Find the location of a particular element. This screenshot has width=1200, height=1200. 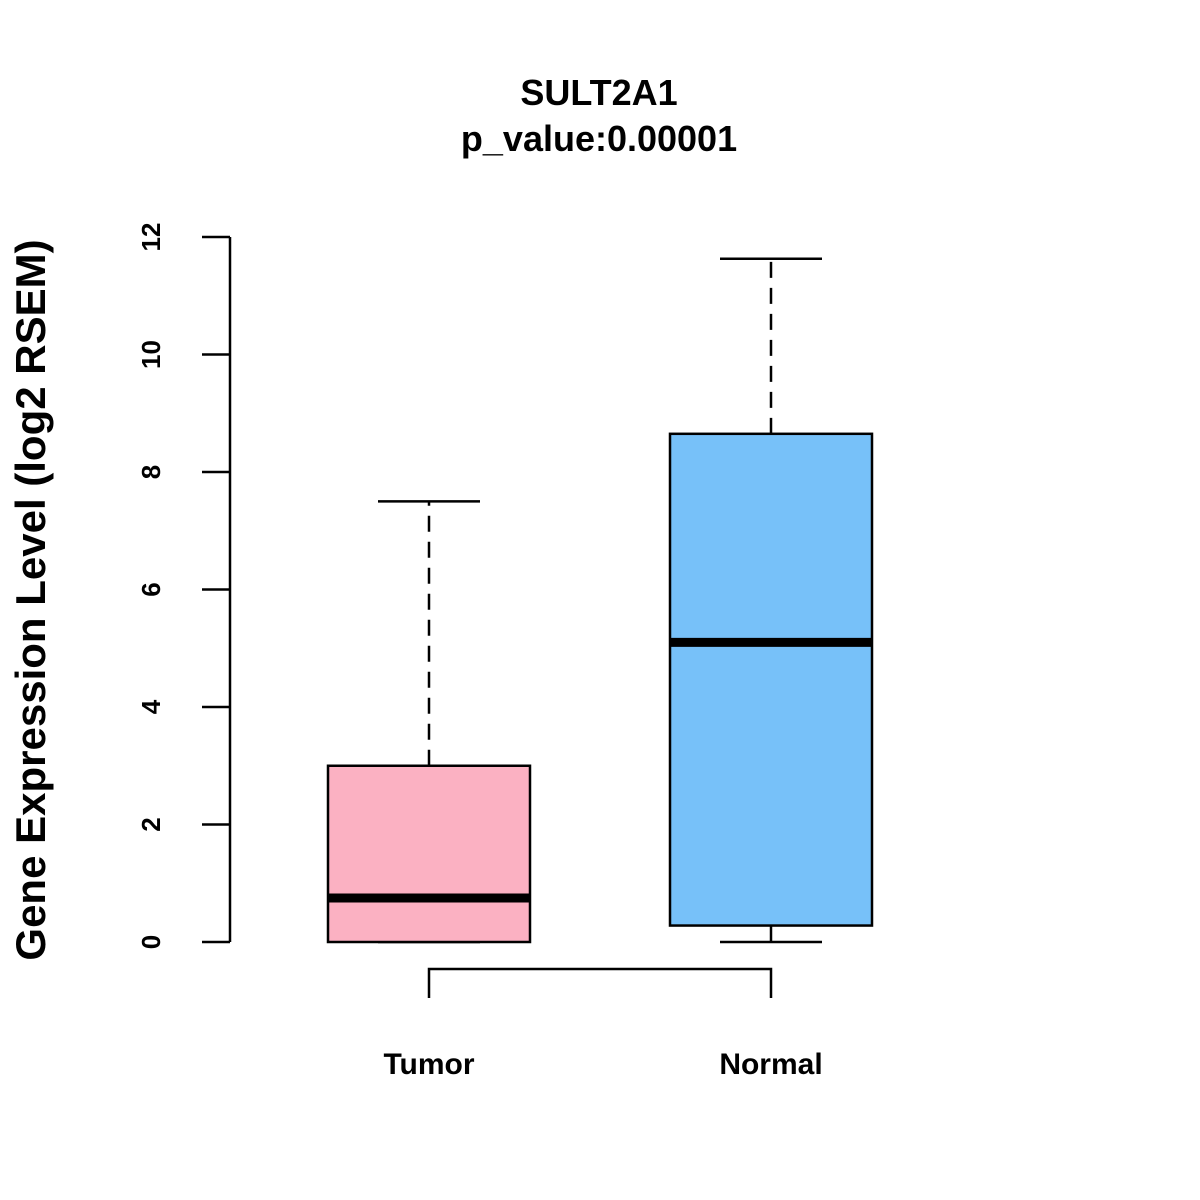

y-axis-label: Gene Expression Level (log2 RSEM) is located at coordinates (30, 599).